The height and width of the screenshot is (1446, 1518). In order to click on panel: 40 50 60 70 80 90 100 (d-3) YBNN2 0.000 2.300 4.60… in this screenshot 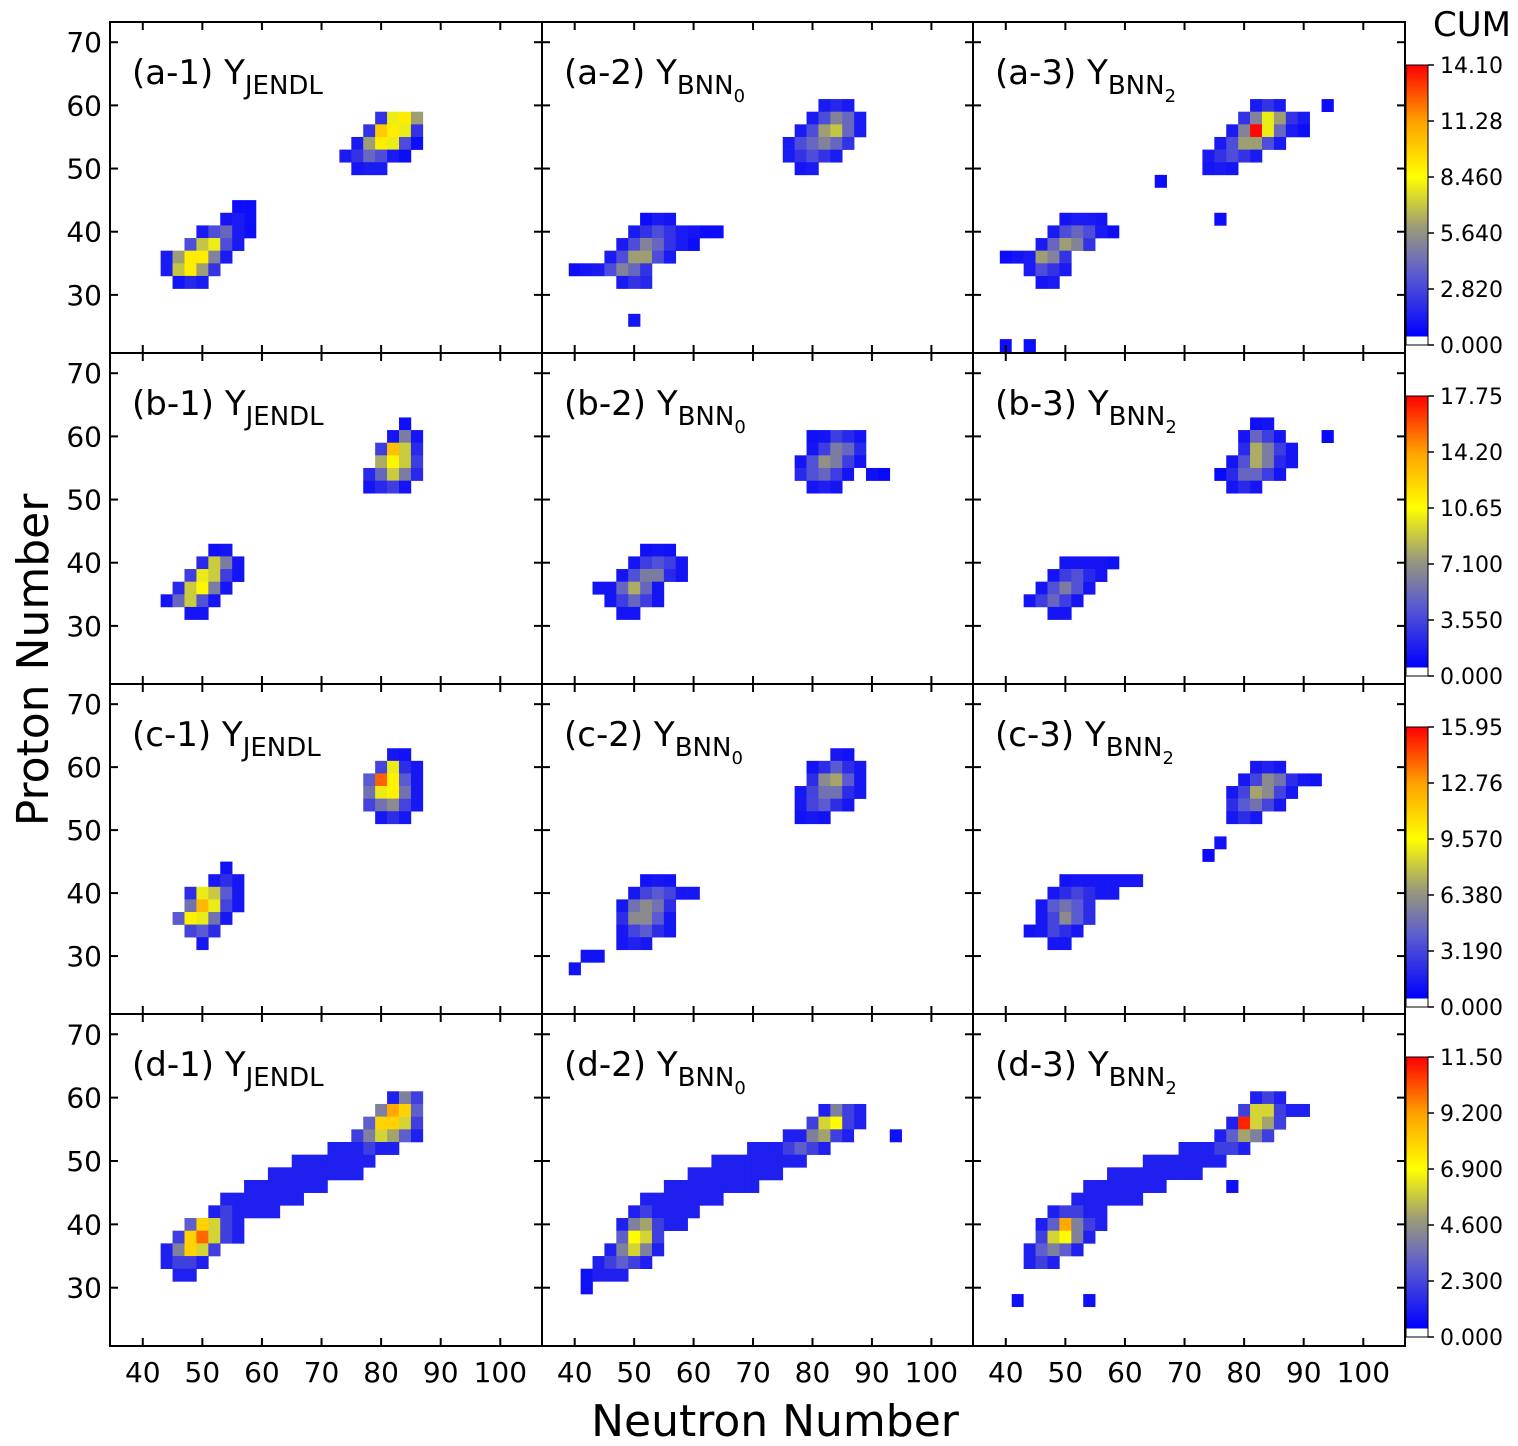, I will do `click(1237, 1201)`.